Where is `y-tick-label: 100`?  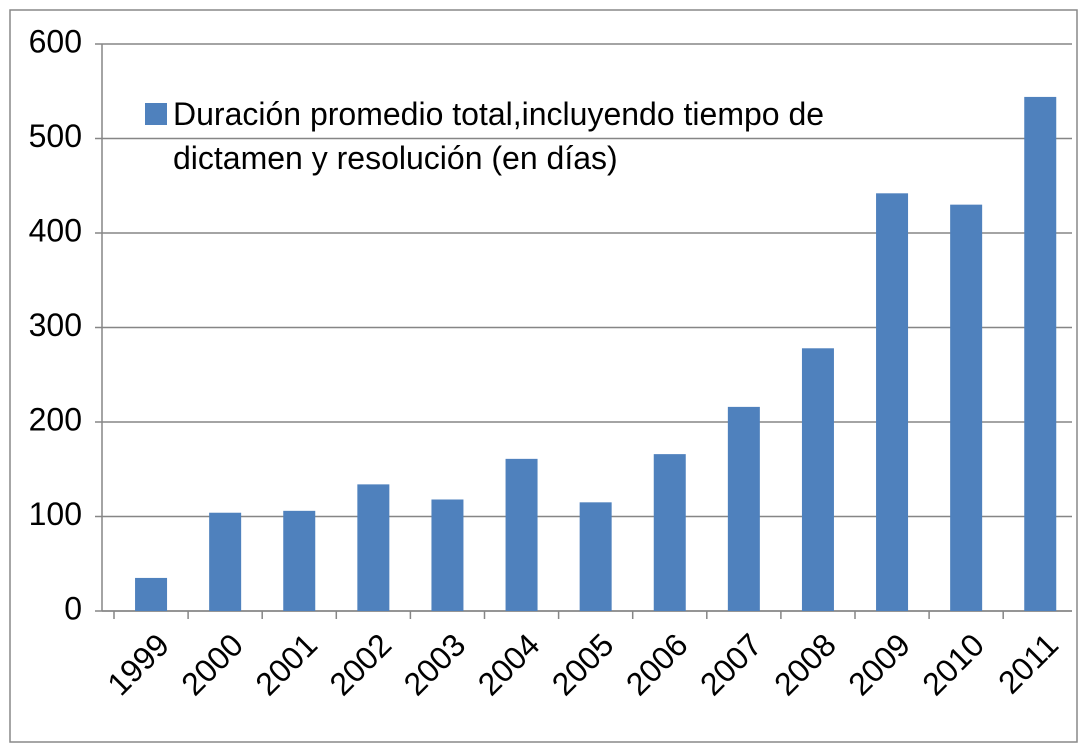
y-tick-label: 100 is located at coordinates (55, 514).